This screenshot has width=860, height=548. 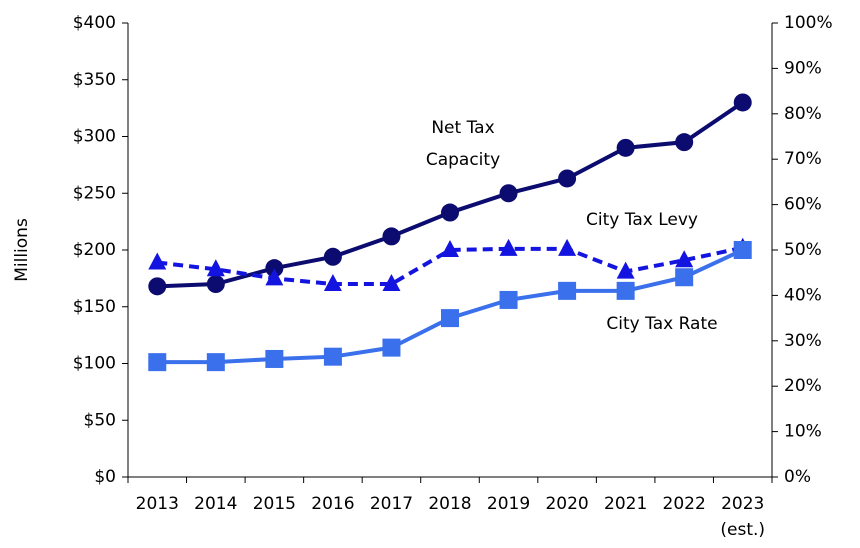 What do you see at coordinates (508, 504) in the screenshot?
I see `x-tick-label: 2019` at bounding box center [508, 504].